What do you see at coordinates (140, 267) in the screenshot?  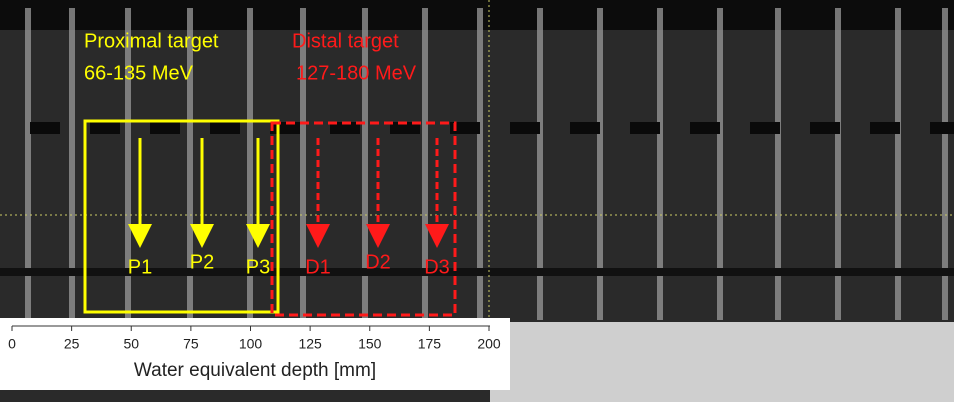 I see `point-label: P1` at bounding box center [140, 267].